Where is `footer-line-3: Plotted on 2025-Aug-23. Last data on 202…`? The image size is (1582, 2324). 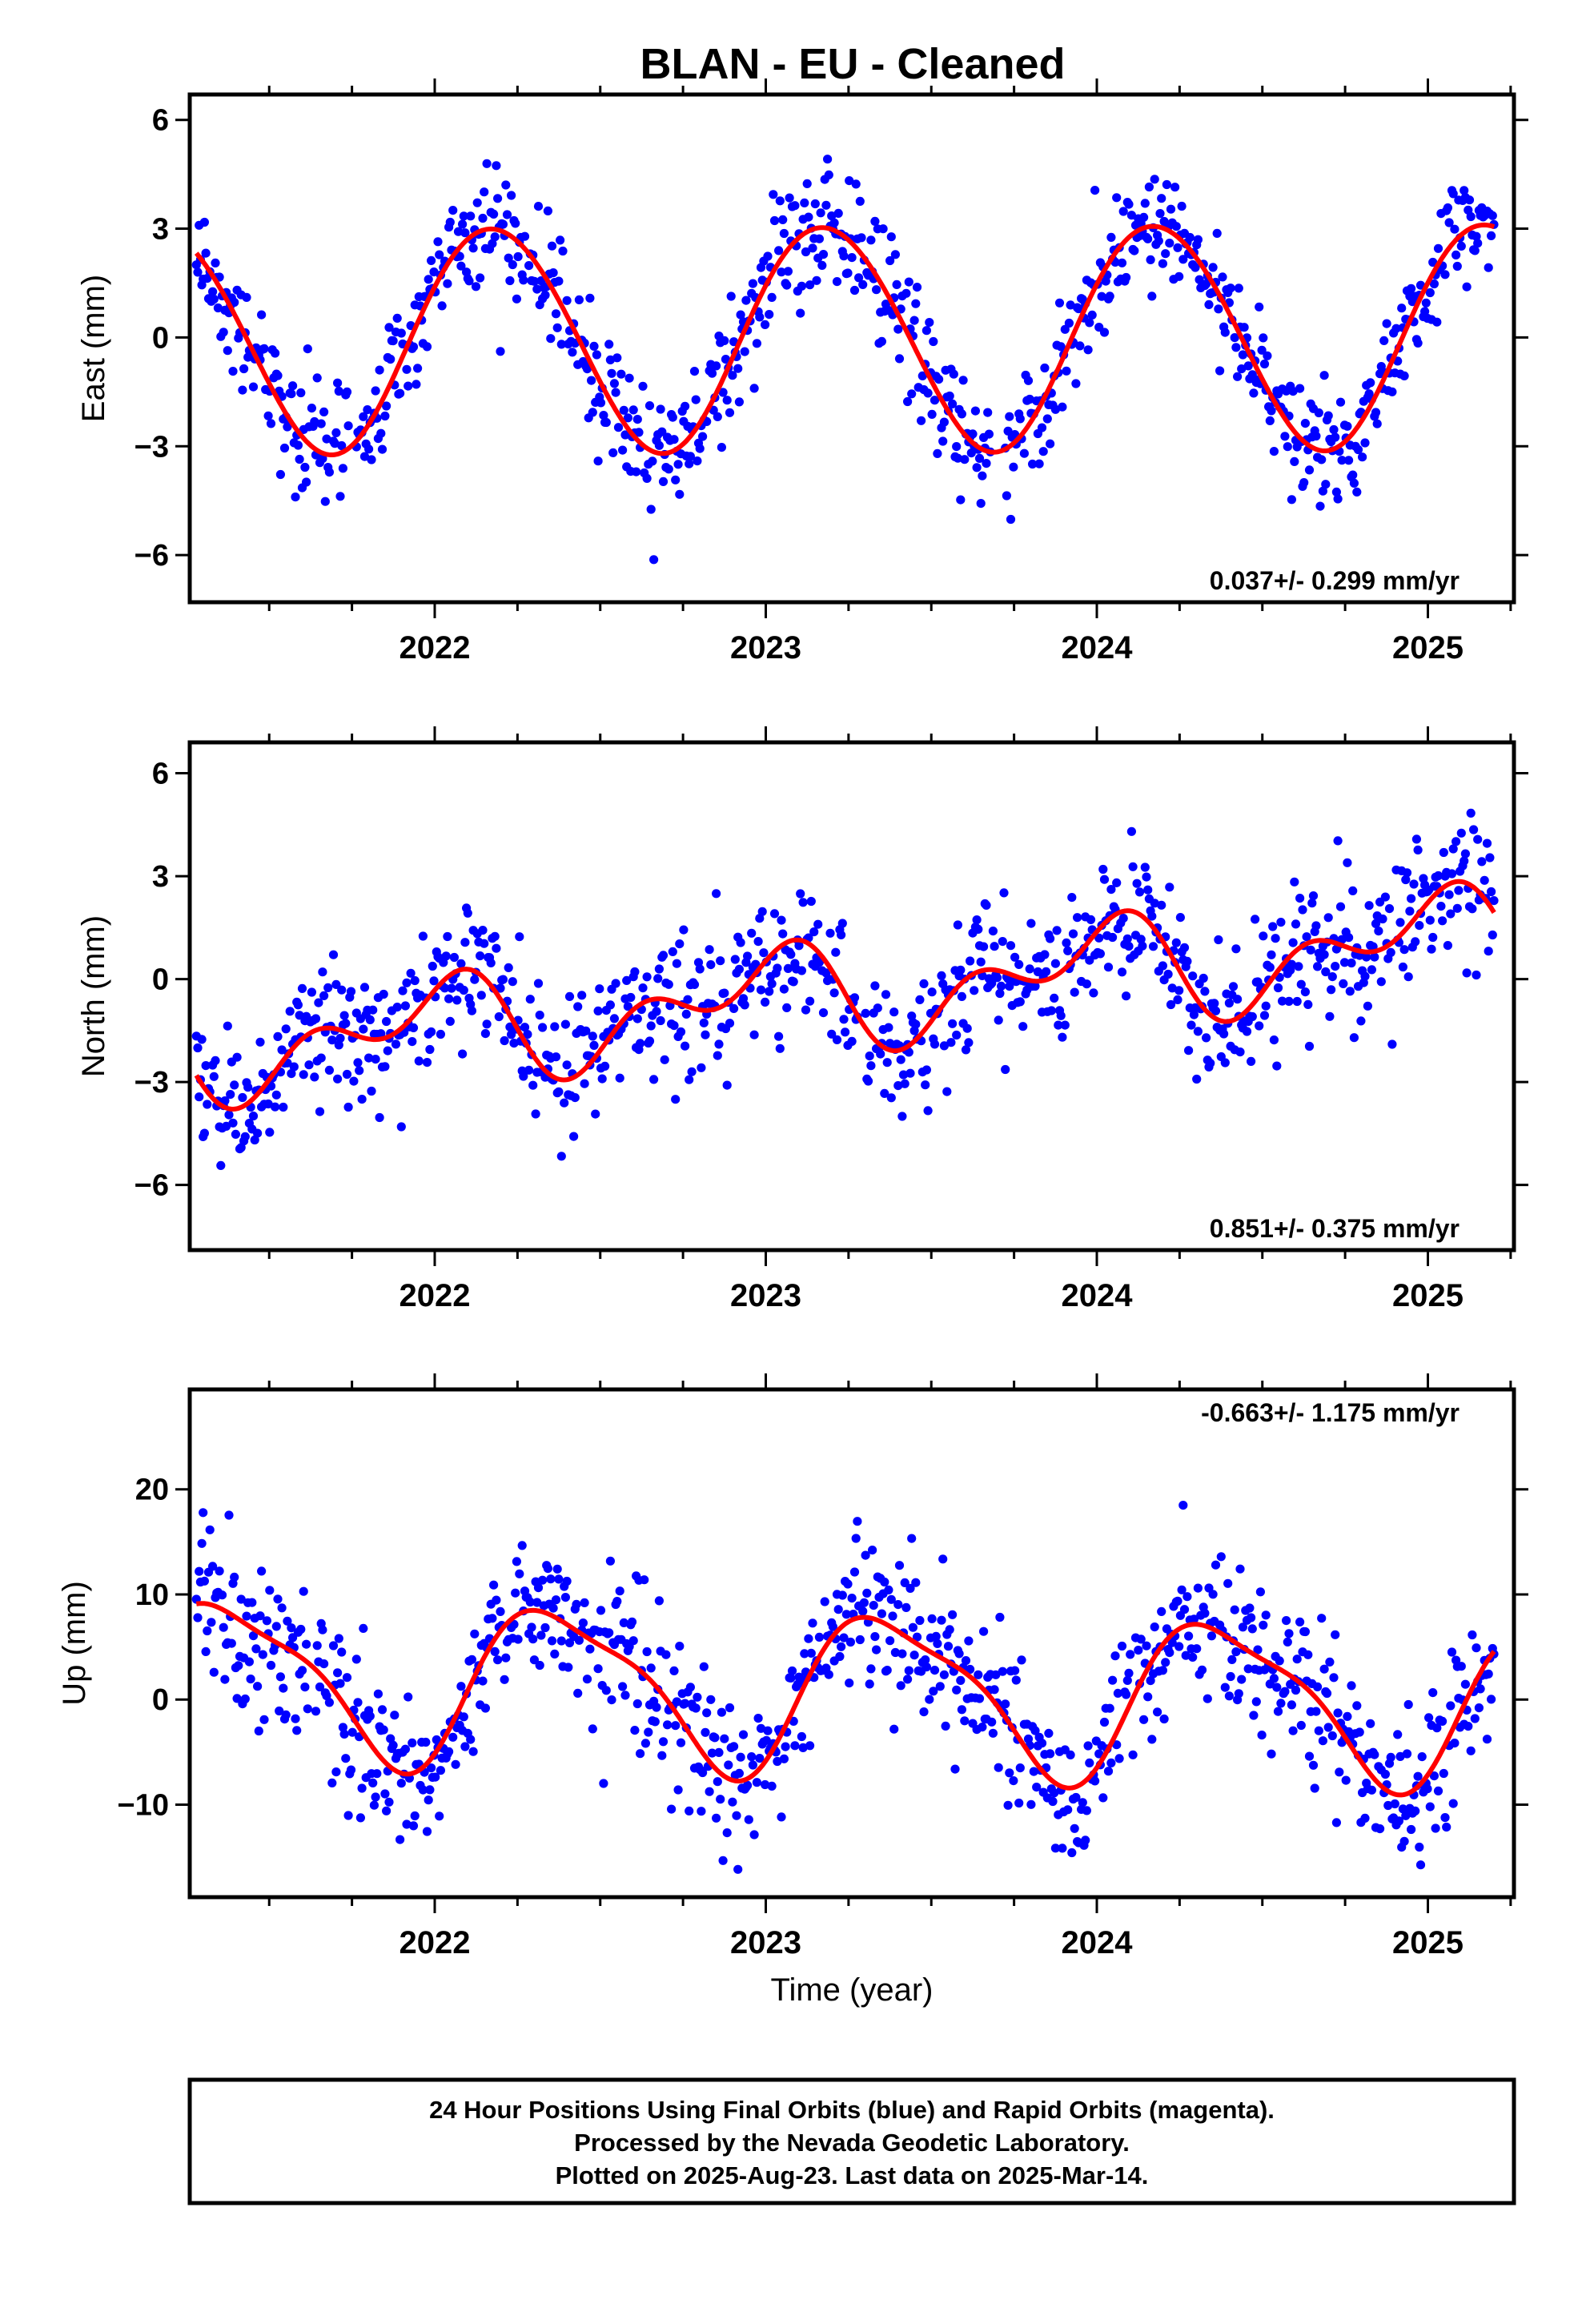
footer-line-3: Plotted on 2025-Aug-23. Last data on 202… is located at coordinates (852, 2175).